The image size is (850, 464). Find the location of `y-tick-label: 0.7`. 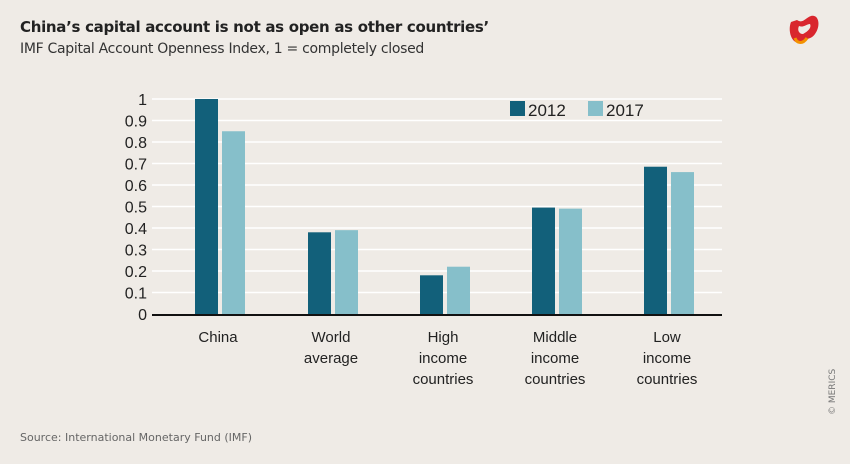

y-tick-label: 0.7 is located at coordinates (136, 165).